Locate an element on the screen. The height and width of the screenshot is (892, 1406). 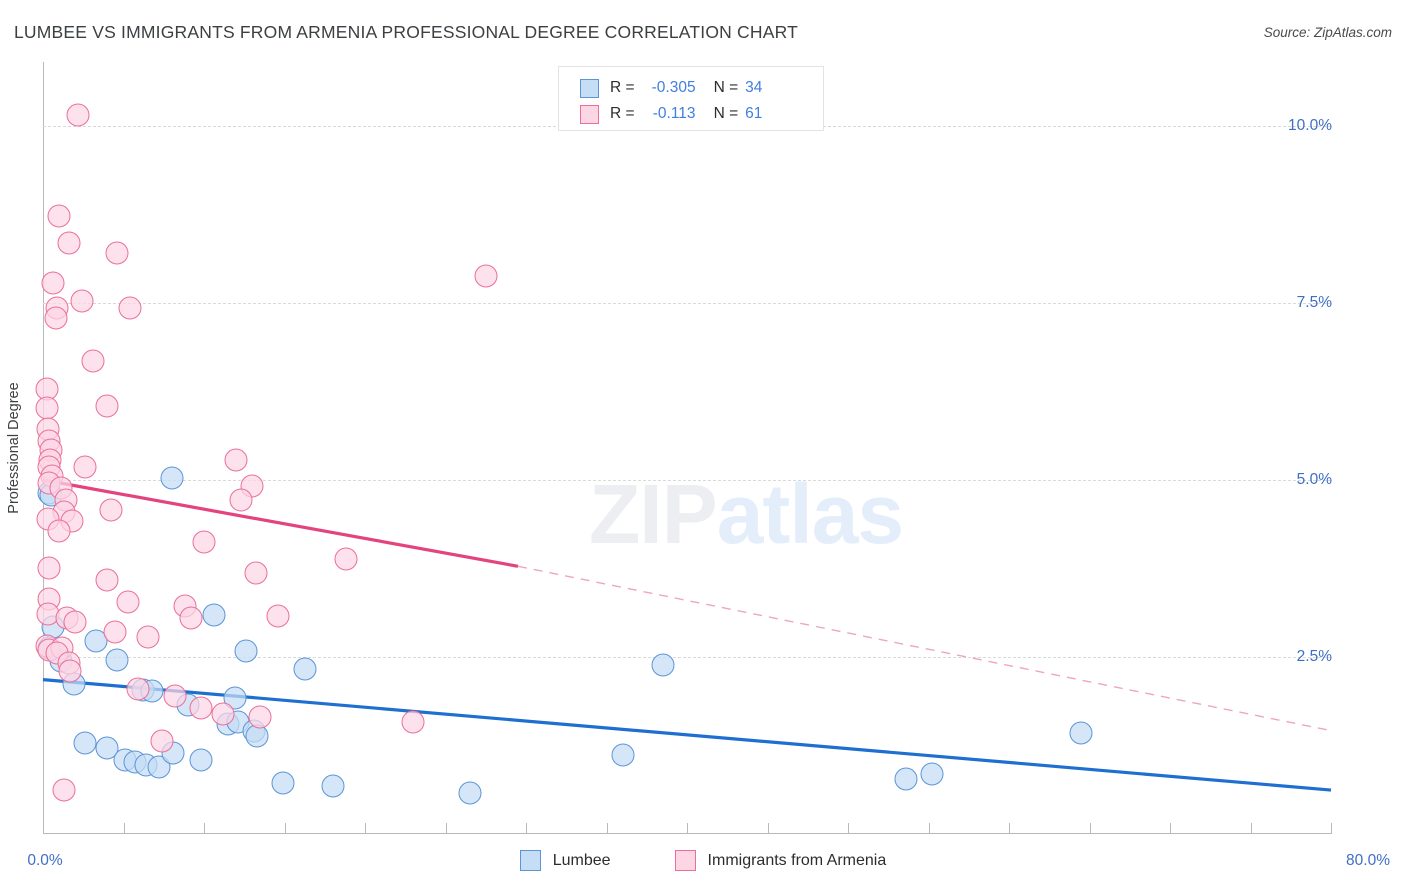
y-axis-label: Professional Degree is located at coordinates (14, 448).